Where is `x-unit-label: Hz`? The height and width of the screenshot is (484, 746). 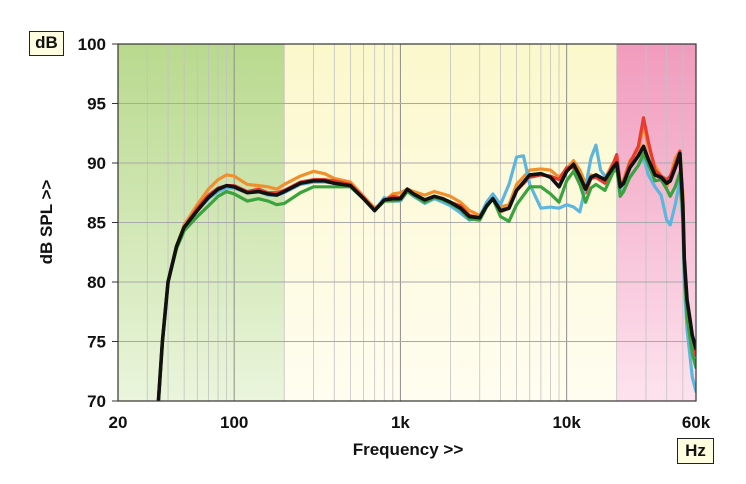 x-unit-label: Hz is located at coordinates (695, 451).